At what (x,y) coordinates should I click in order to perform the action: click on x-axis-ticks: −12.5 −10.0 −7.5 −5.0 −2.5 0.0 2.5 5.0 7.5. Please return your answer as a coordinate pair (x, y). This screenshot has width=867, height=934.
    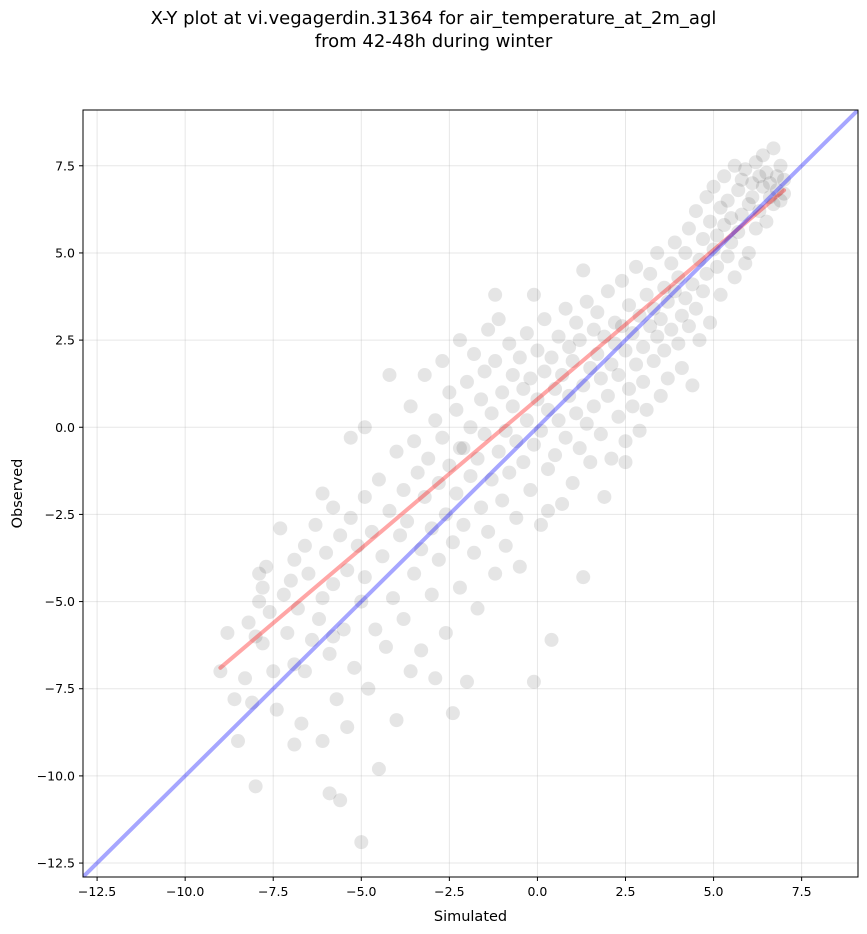
    Looking at the image, I should click on (445, 888).